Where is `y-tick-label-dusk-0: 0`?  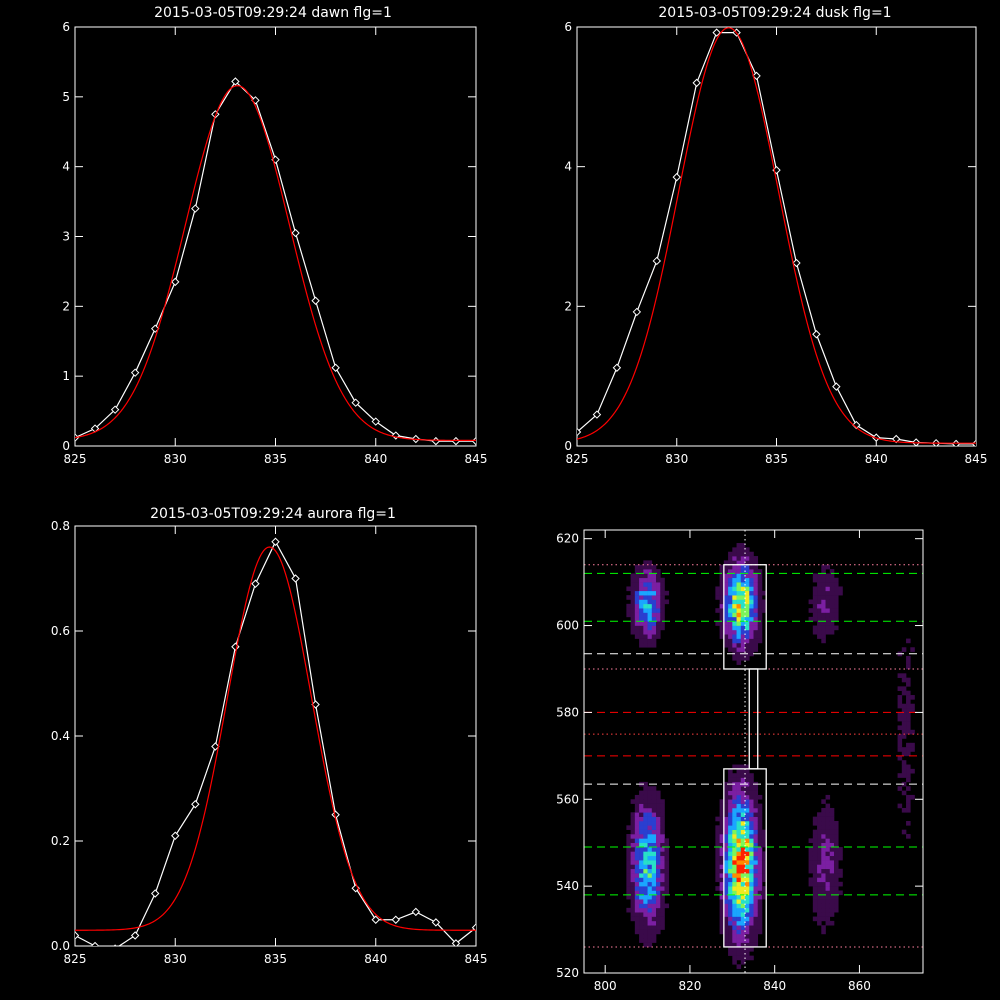 y-tick-label-dusk-0: 0 is located at coordinates (568, 446).